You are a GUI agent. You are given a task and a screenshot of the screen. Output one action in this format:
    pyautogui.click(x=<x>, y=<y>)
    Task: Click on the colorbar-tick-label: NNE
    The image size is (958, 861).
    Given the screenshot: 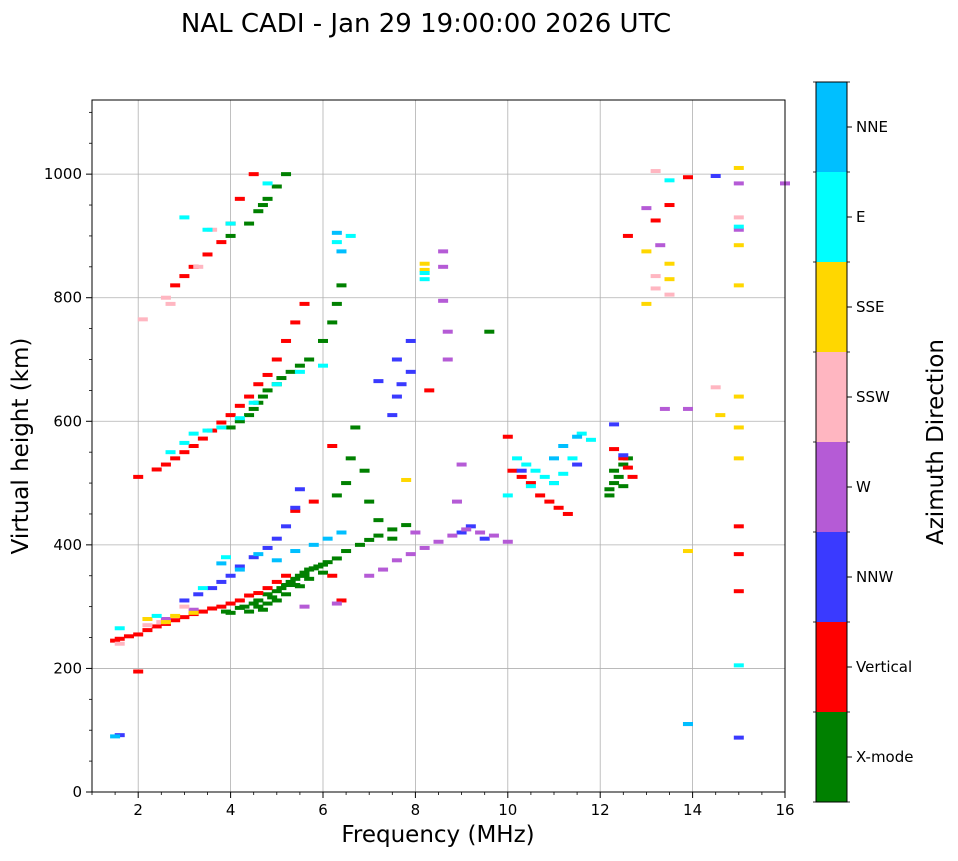 What is the action you would take?
    pyautogui.click(x=872, y=127)
    